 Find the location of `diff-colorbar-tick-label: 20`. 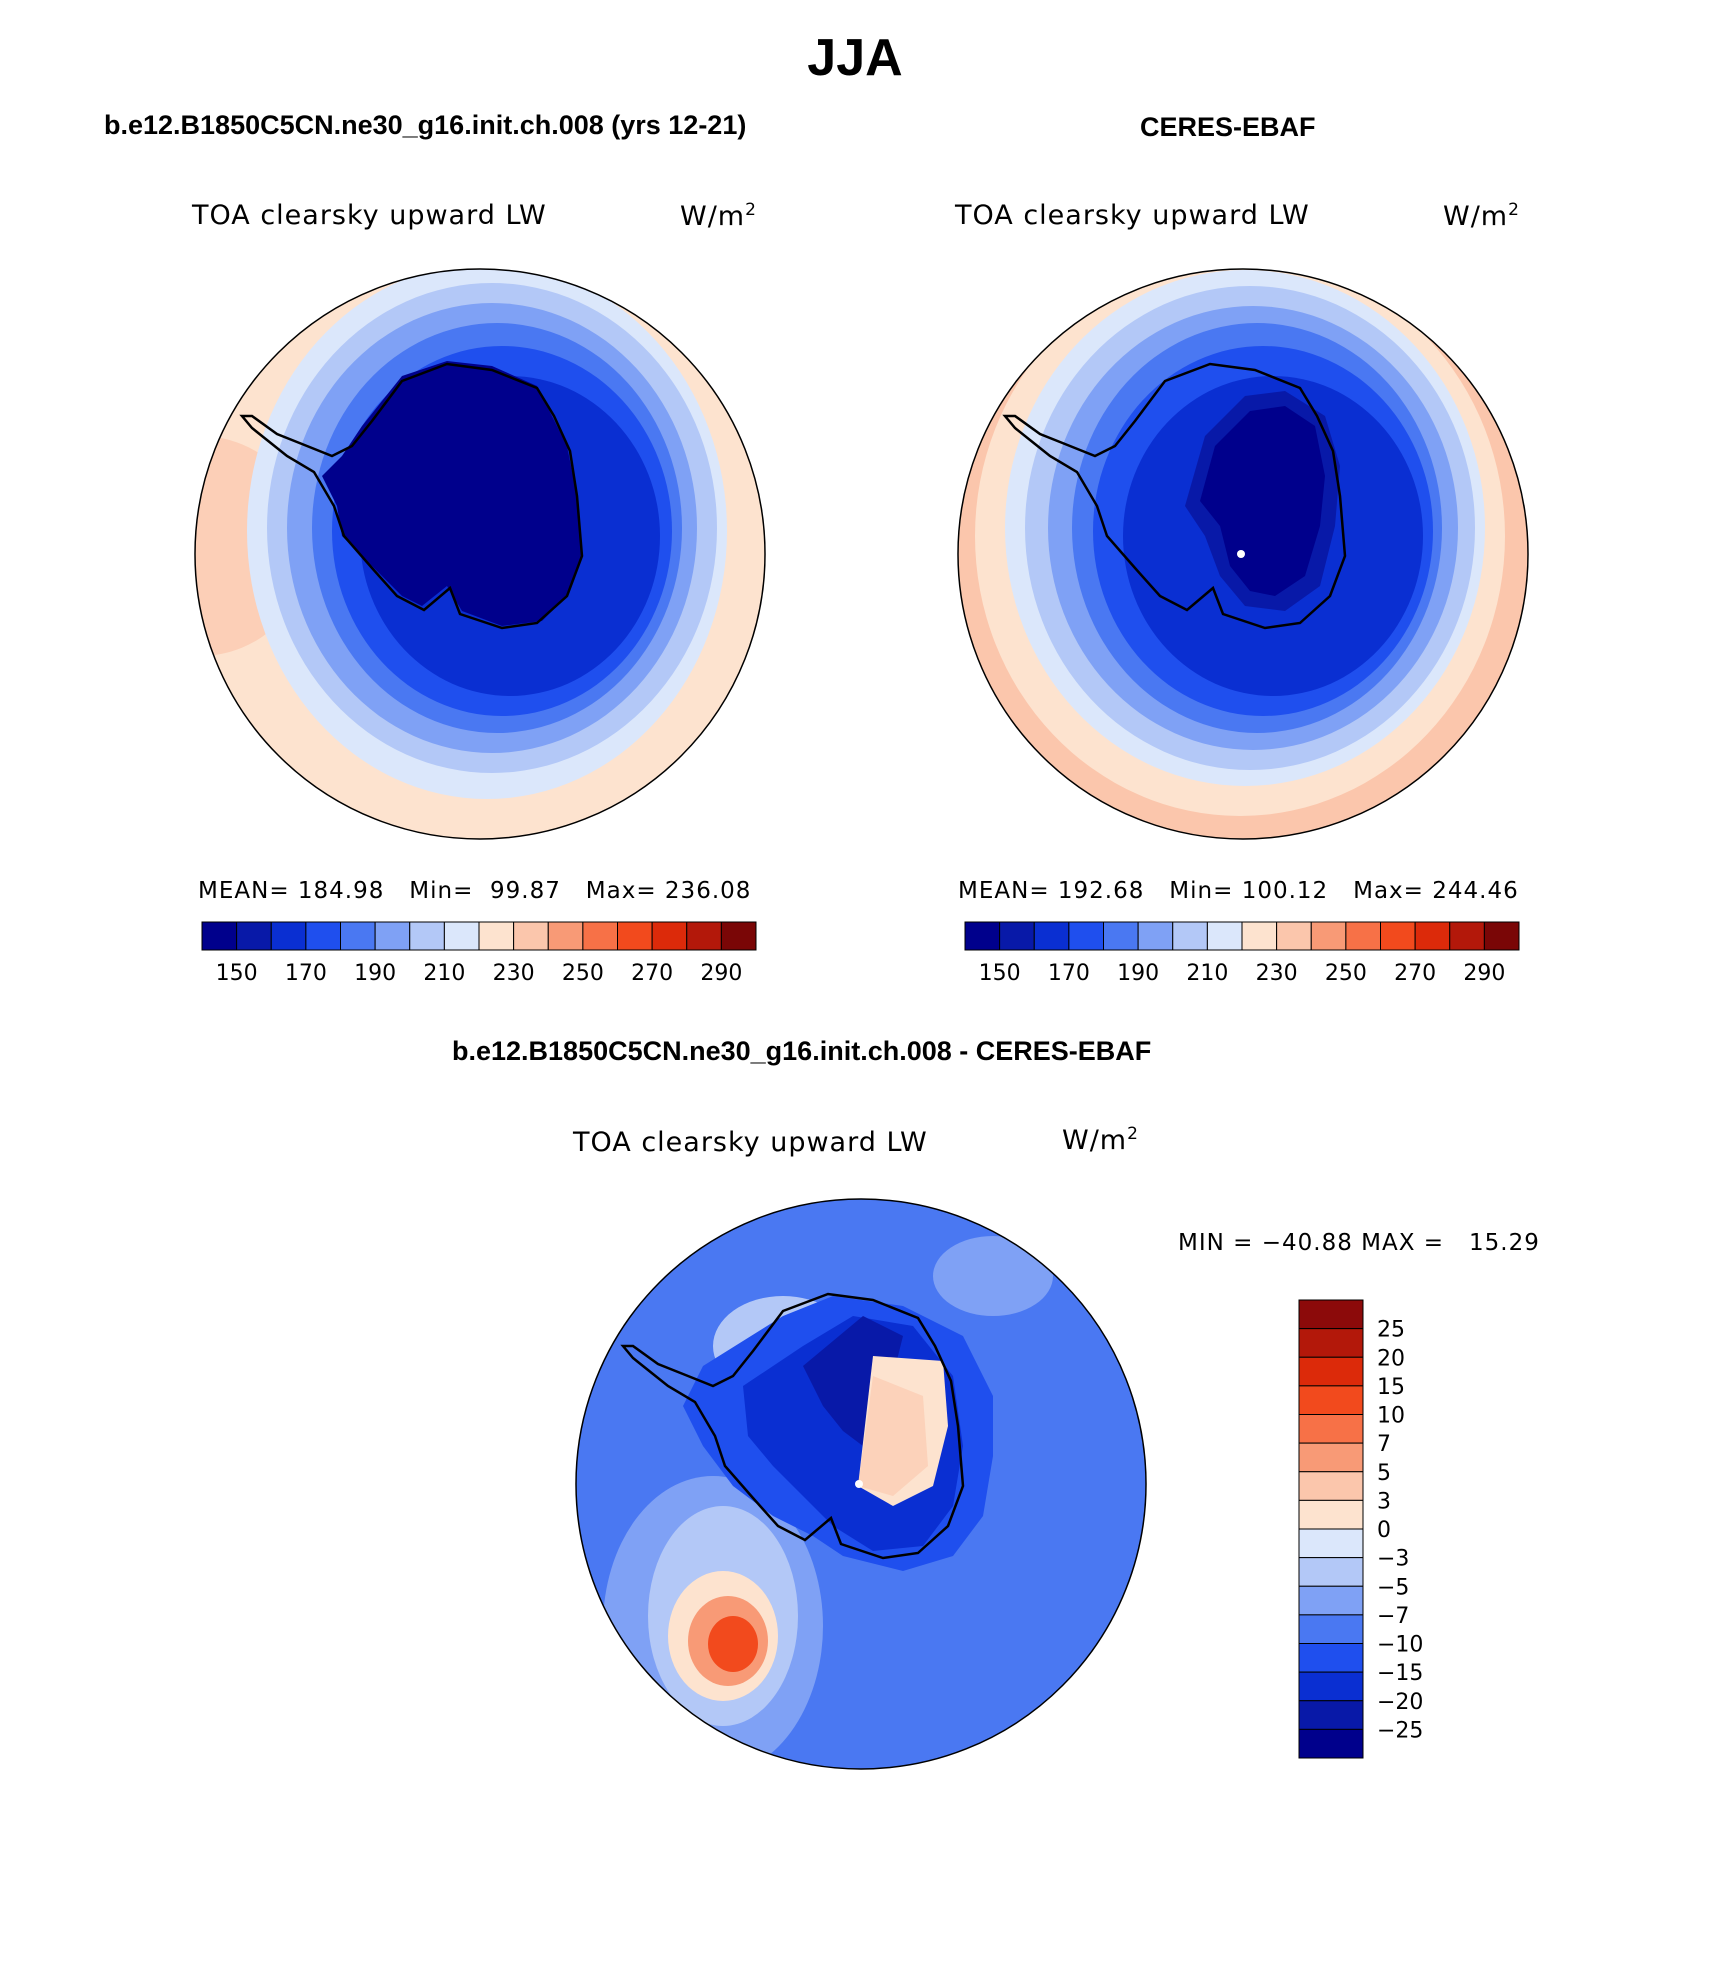

diff-colorbar-tick-label: 20 is located at coordinates (1391, 1358).